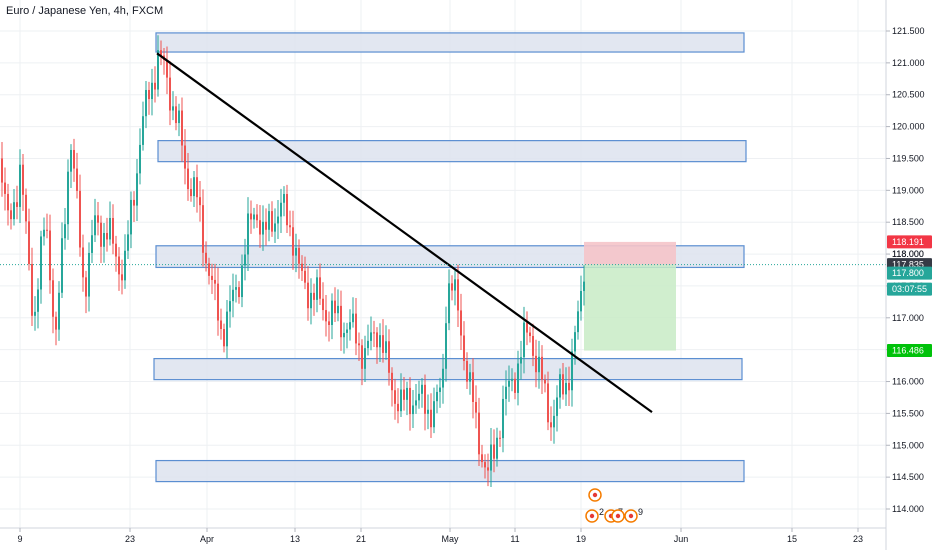 Image resolution: width=932 pixels, height=555 pixels. Describe the element at coordinates (908, 158) in the screenshot. I see `price-axis-label: 119.500` at that location.